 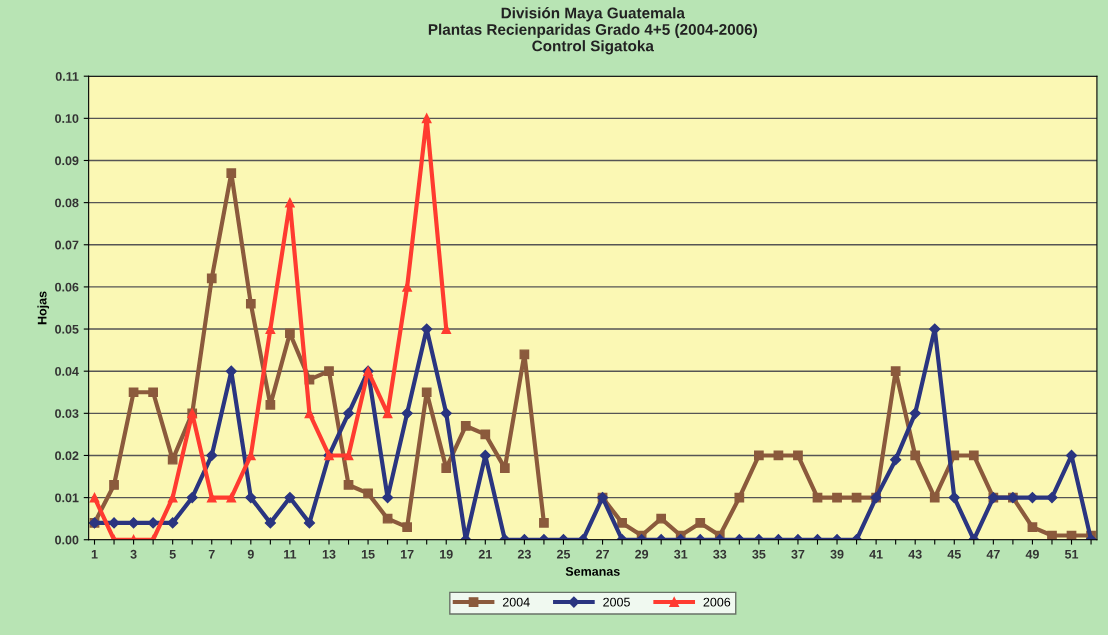 I want to click on x-tick-label: 1, so click(x=94, y=554).